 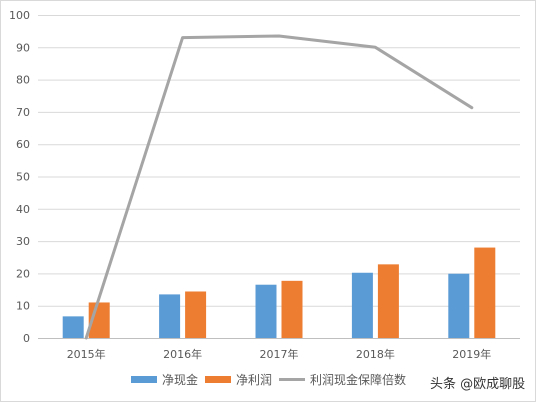 I want to click on legend-swatch-net-profit, so click(x=218, y=379).